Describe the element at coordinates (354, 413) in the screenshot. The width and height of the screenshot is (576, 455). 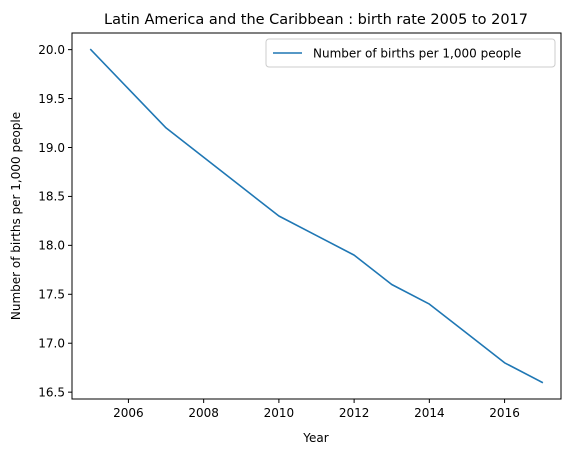
I see `x-tick-label: 2012` at that location.